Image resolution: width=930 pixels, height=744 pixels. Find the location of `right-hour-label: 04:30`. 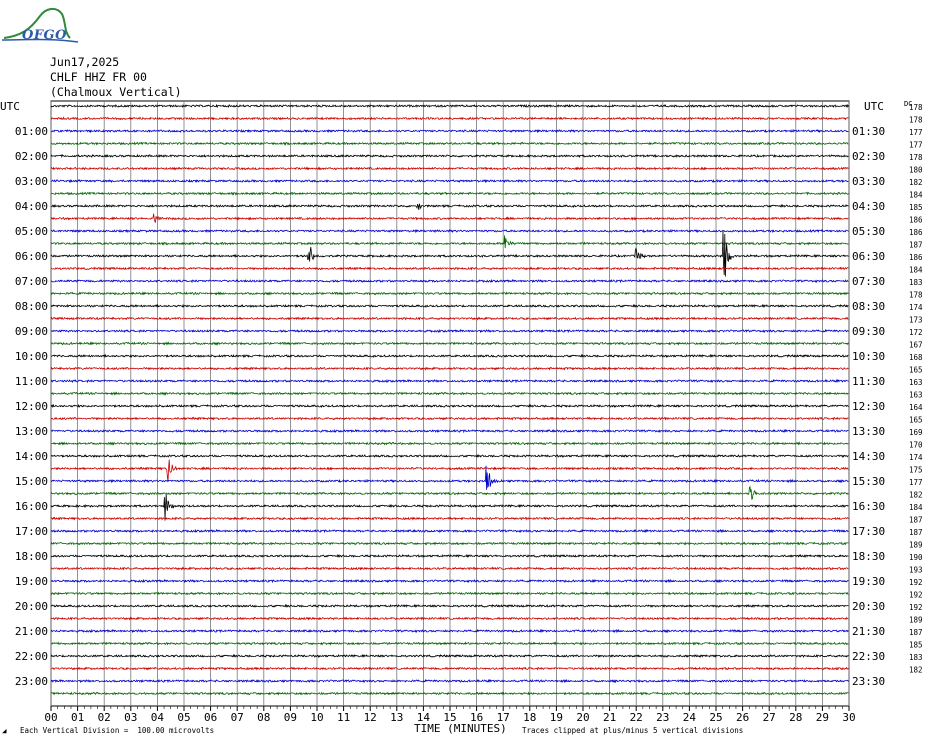

right-hour-label: 04:30 is located at coordinates (868, 206).